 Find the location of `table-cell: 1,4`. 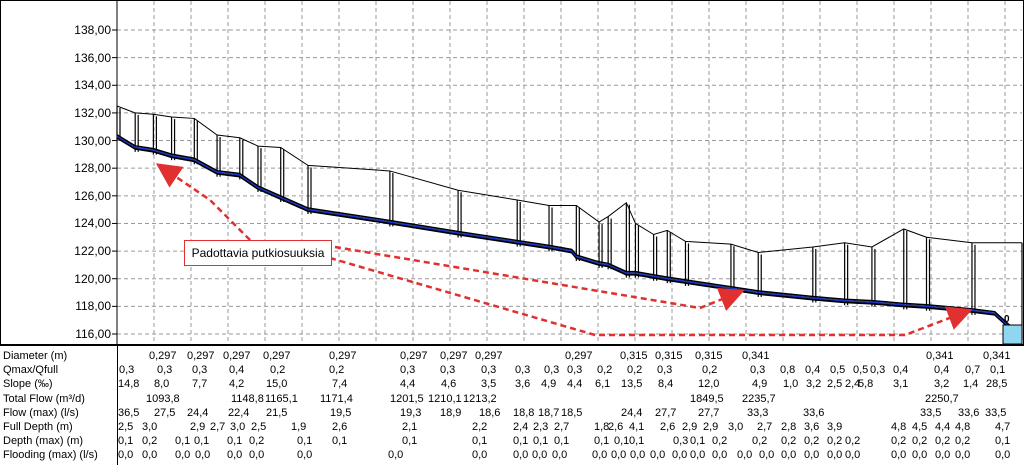

table-cell: 1,4 is located at coordinates (971, 384).